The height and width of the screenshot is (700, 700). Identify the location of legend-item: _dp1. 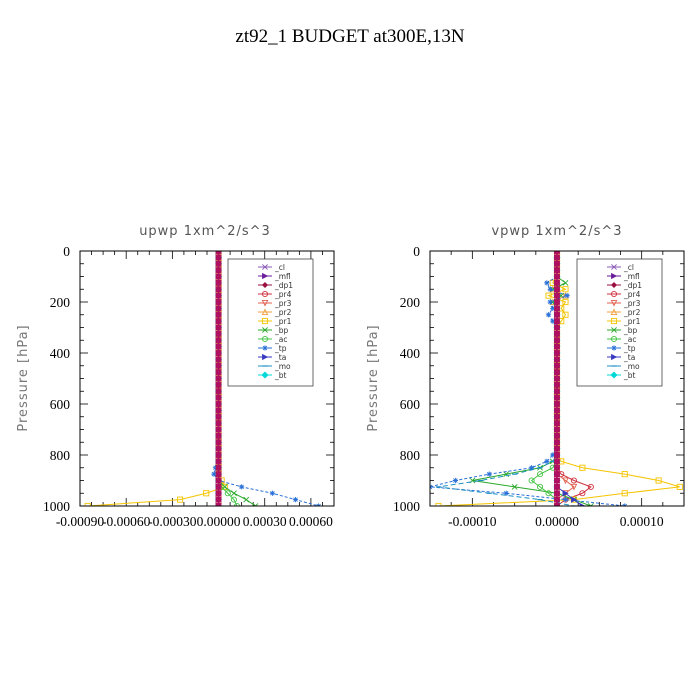
(624, 285).